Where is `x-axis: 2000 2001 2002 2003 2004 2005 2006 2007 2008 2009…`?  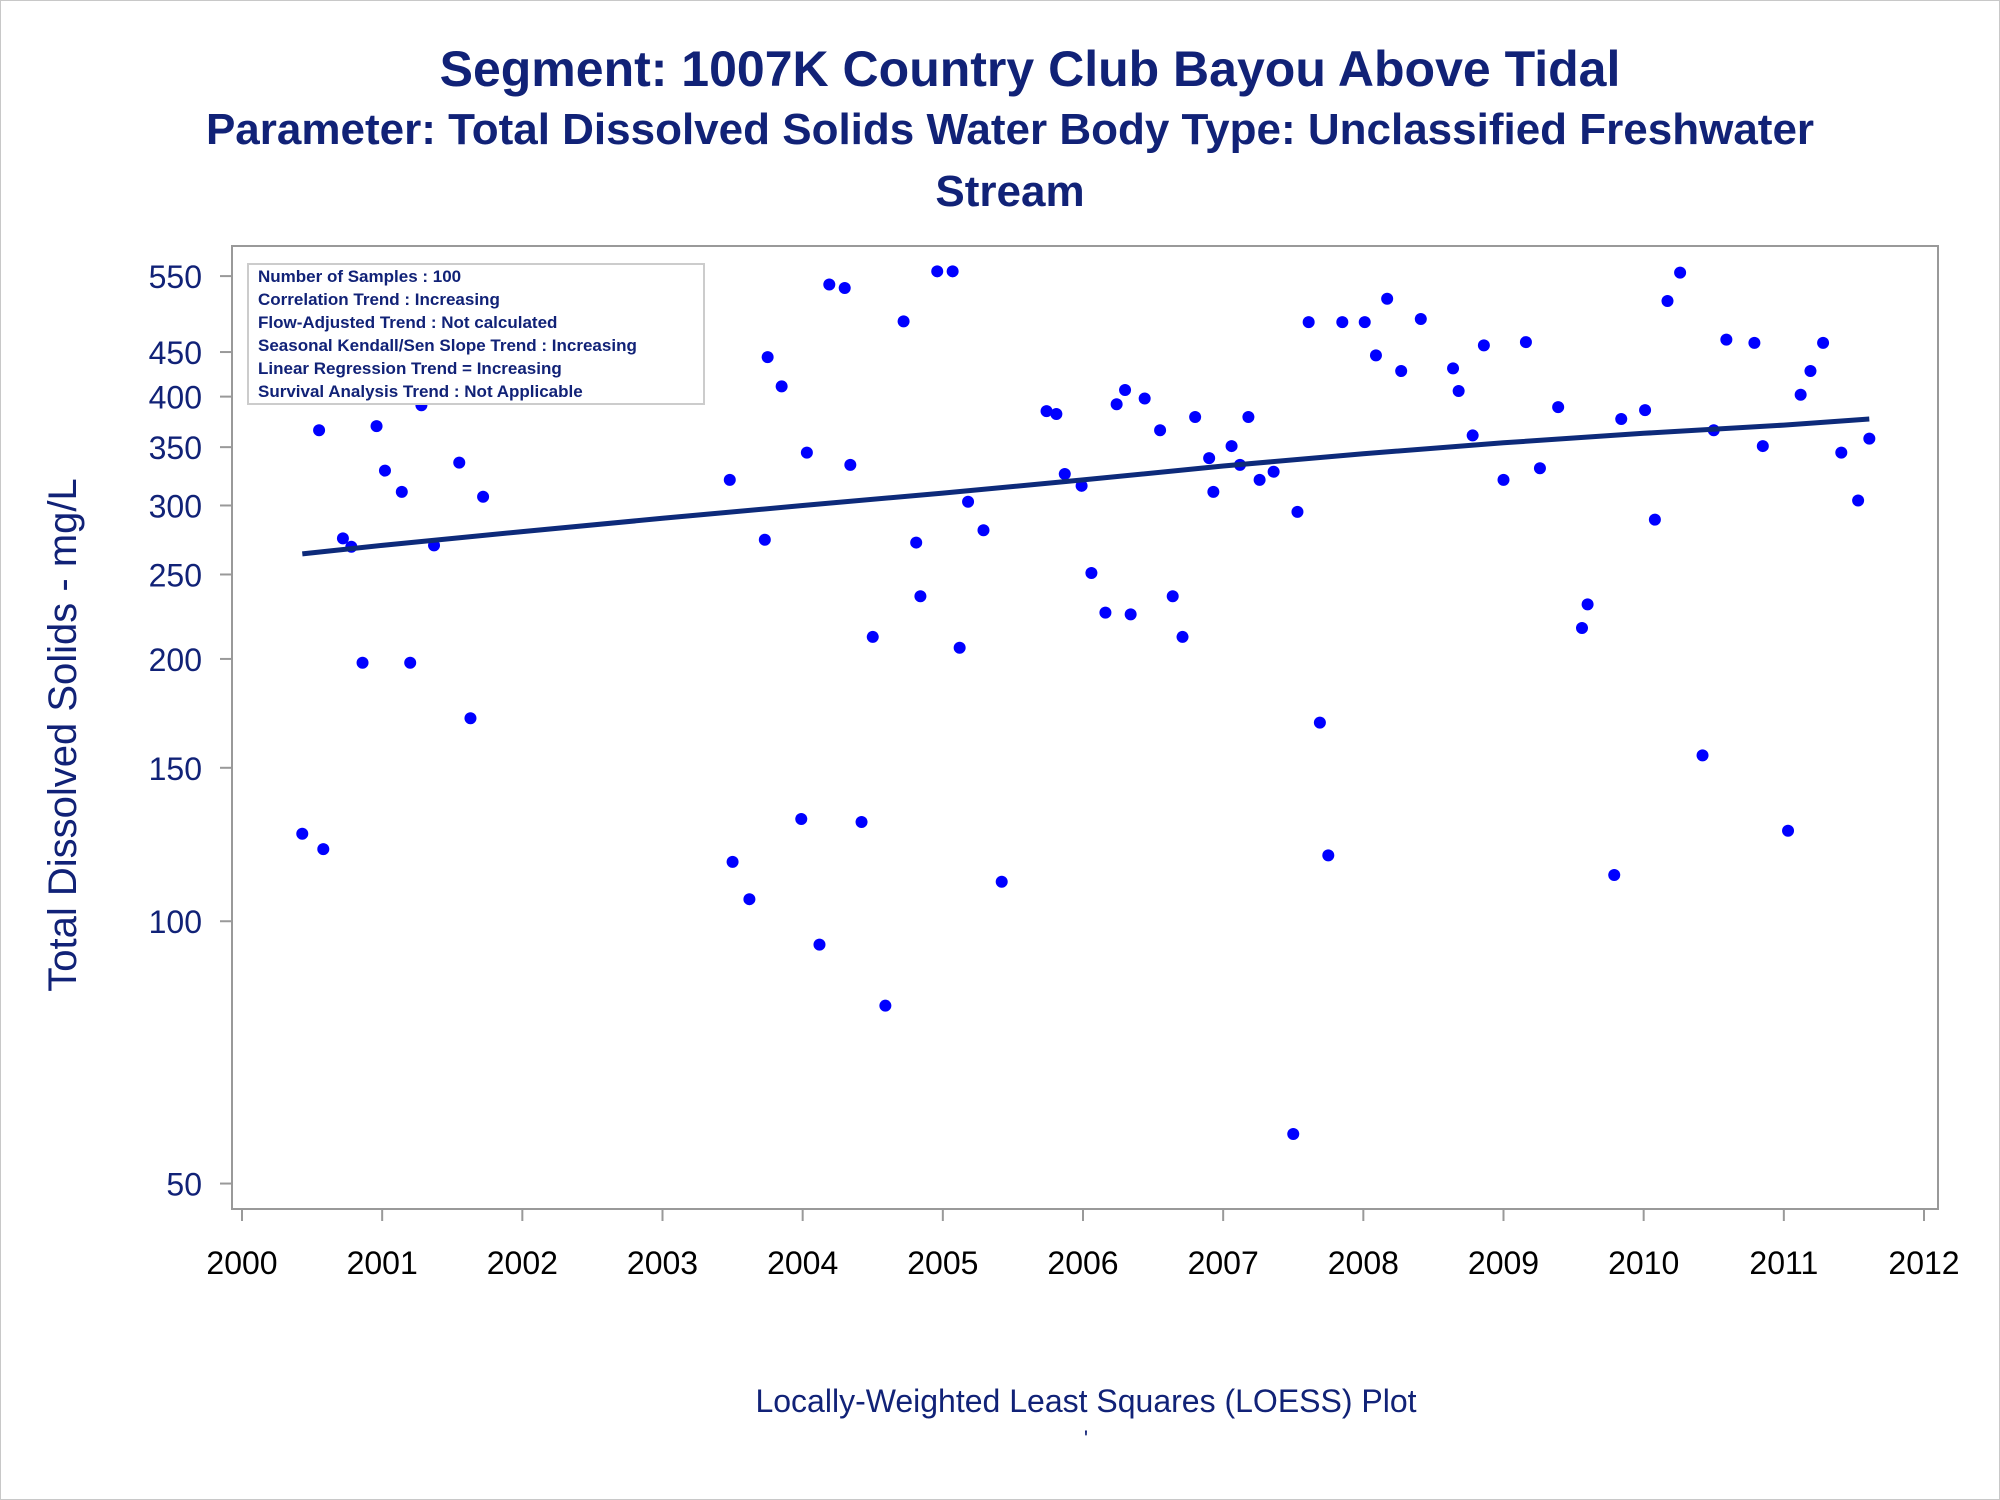
x-axis: 2000 2001 2002 2003 2004 2005 2006 2007 2008 2009… is located at coordinates (1083, 1245).